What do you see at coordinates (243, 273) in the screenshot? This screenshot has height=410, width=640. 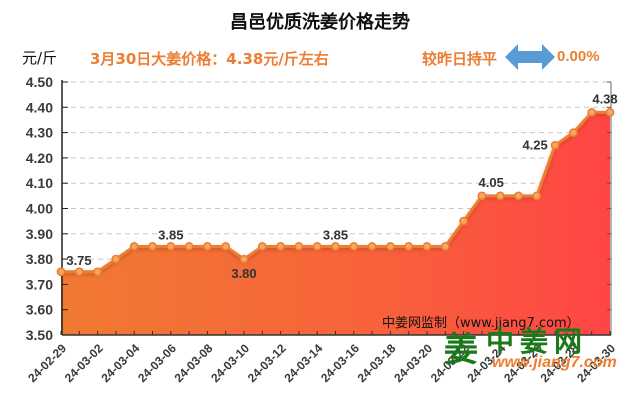 I see `data-label: 3.80` at bounding box center [243, 273].